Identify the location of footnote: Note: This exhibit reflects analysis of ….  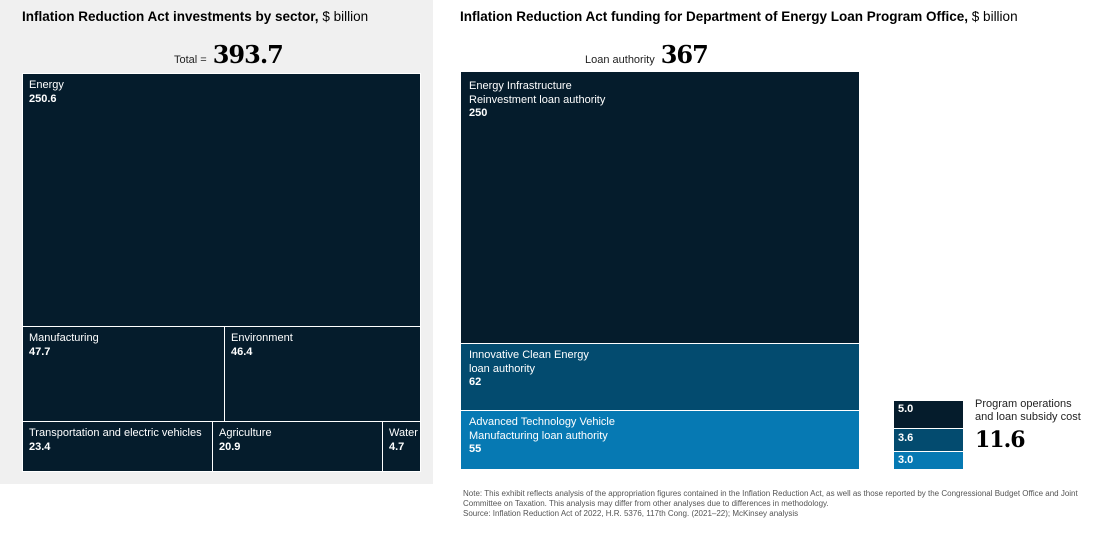
(770, 503).